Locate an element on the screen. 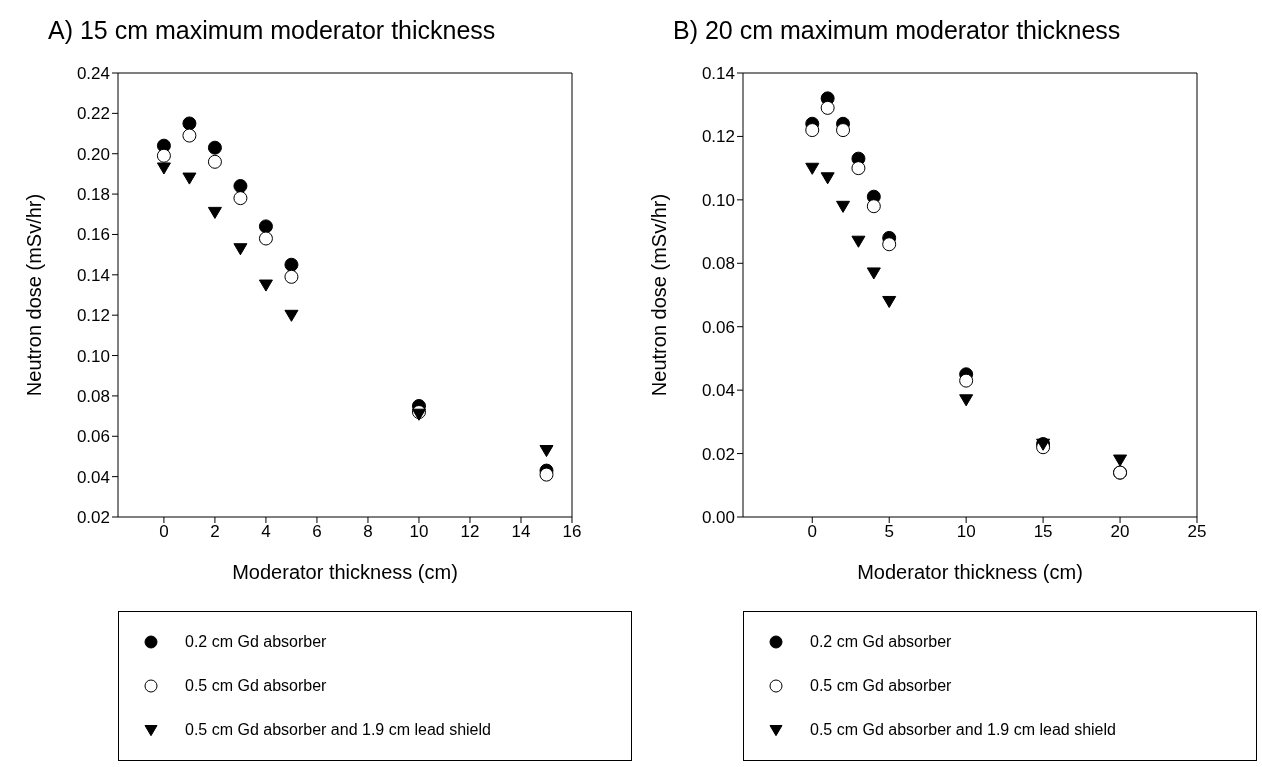 This screenshot has height=767, width=1262. x-tick-label: 6 is located at coordinates (317, 532).